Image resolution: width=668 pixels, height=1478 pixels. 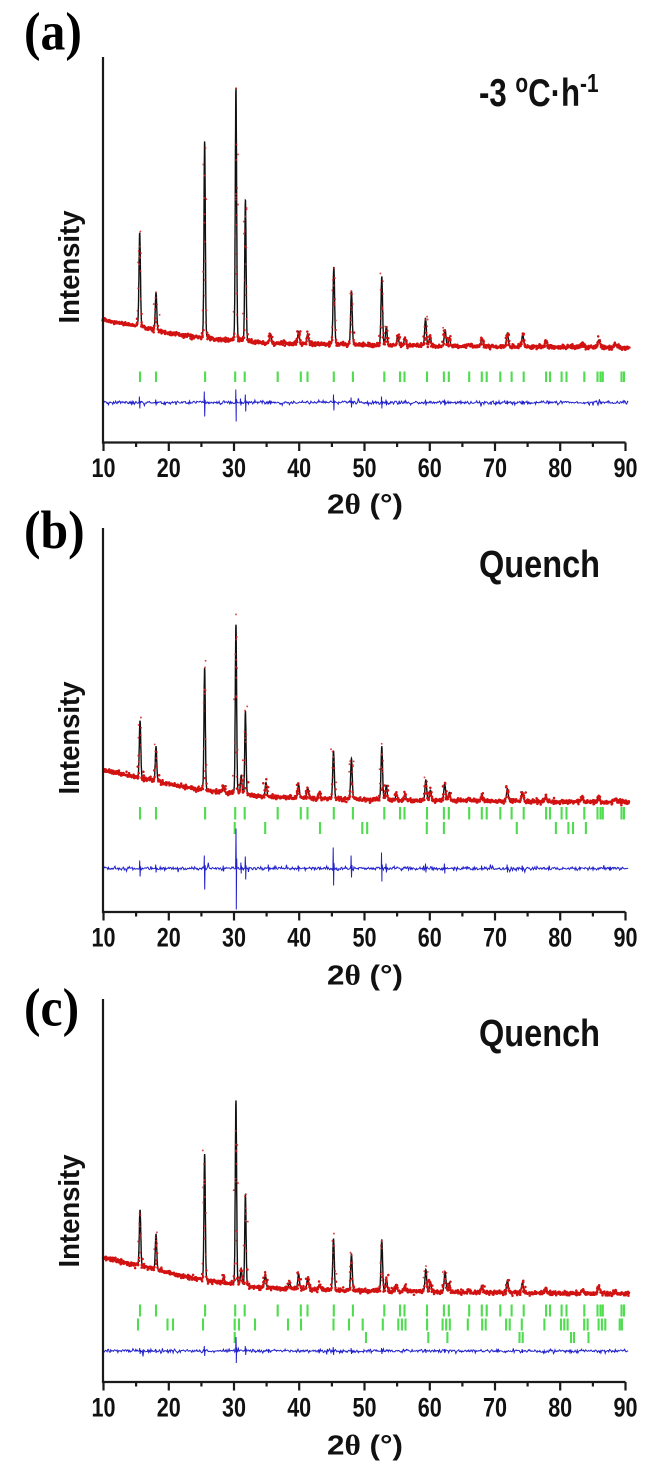 I want to click on svg-text: (b), so click(x=54, y=530).